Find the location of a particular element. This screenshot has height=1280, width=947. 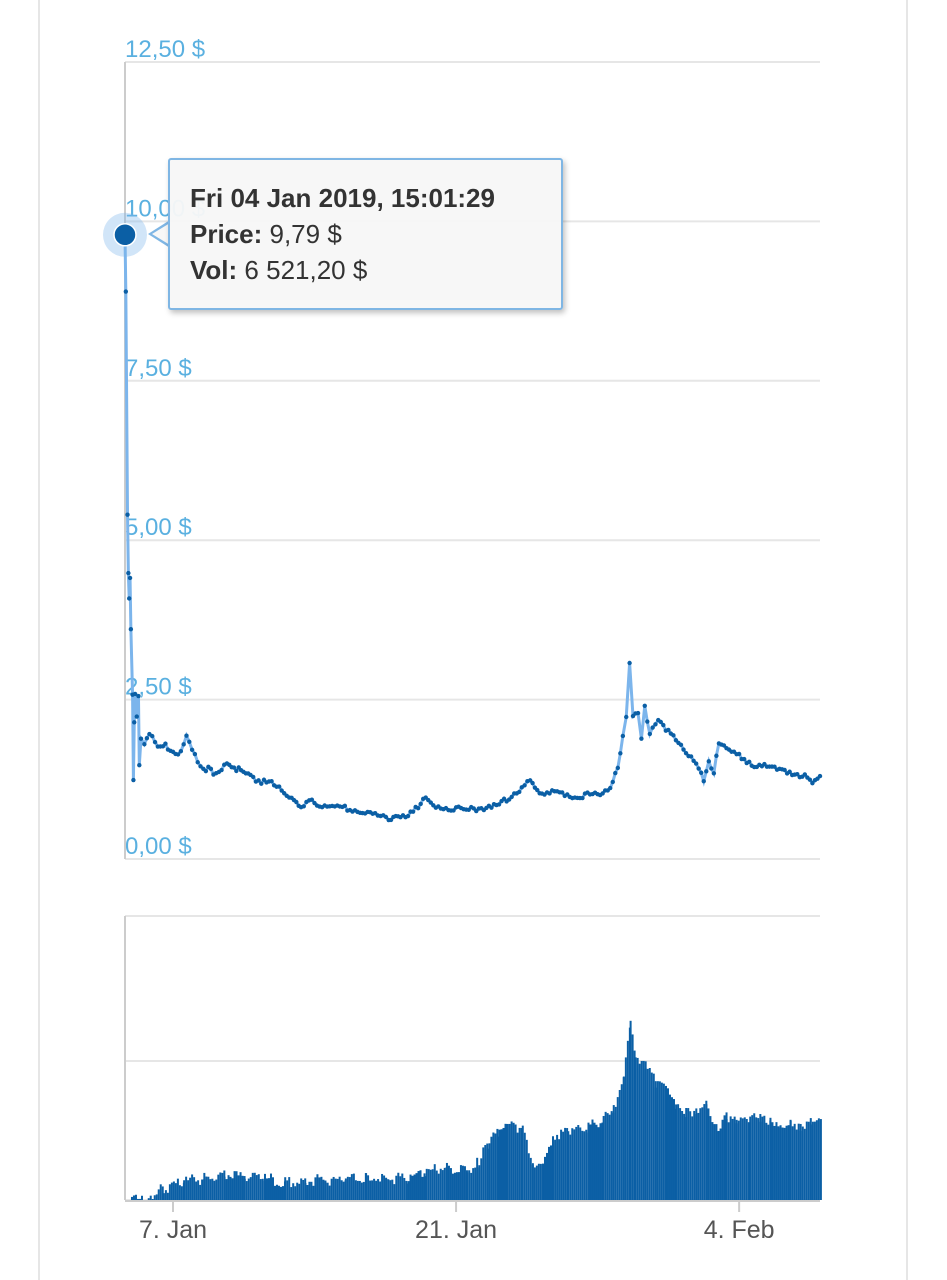

hover-point is located at coordinates (125, 235).